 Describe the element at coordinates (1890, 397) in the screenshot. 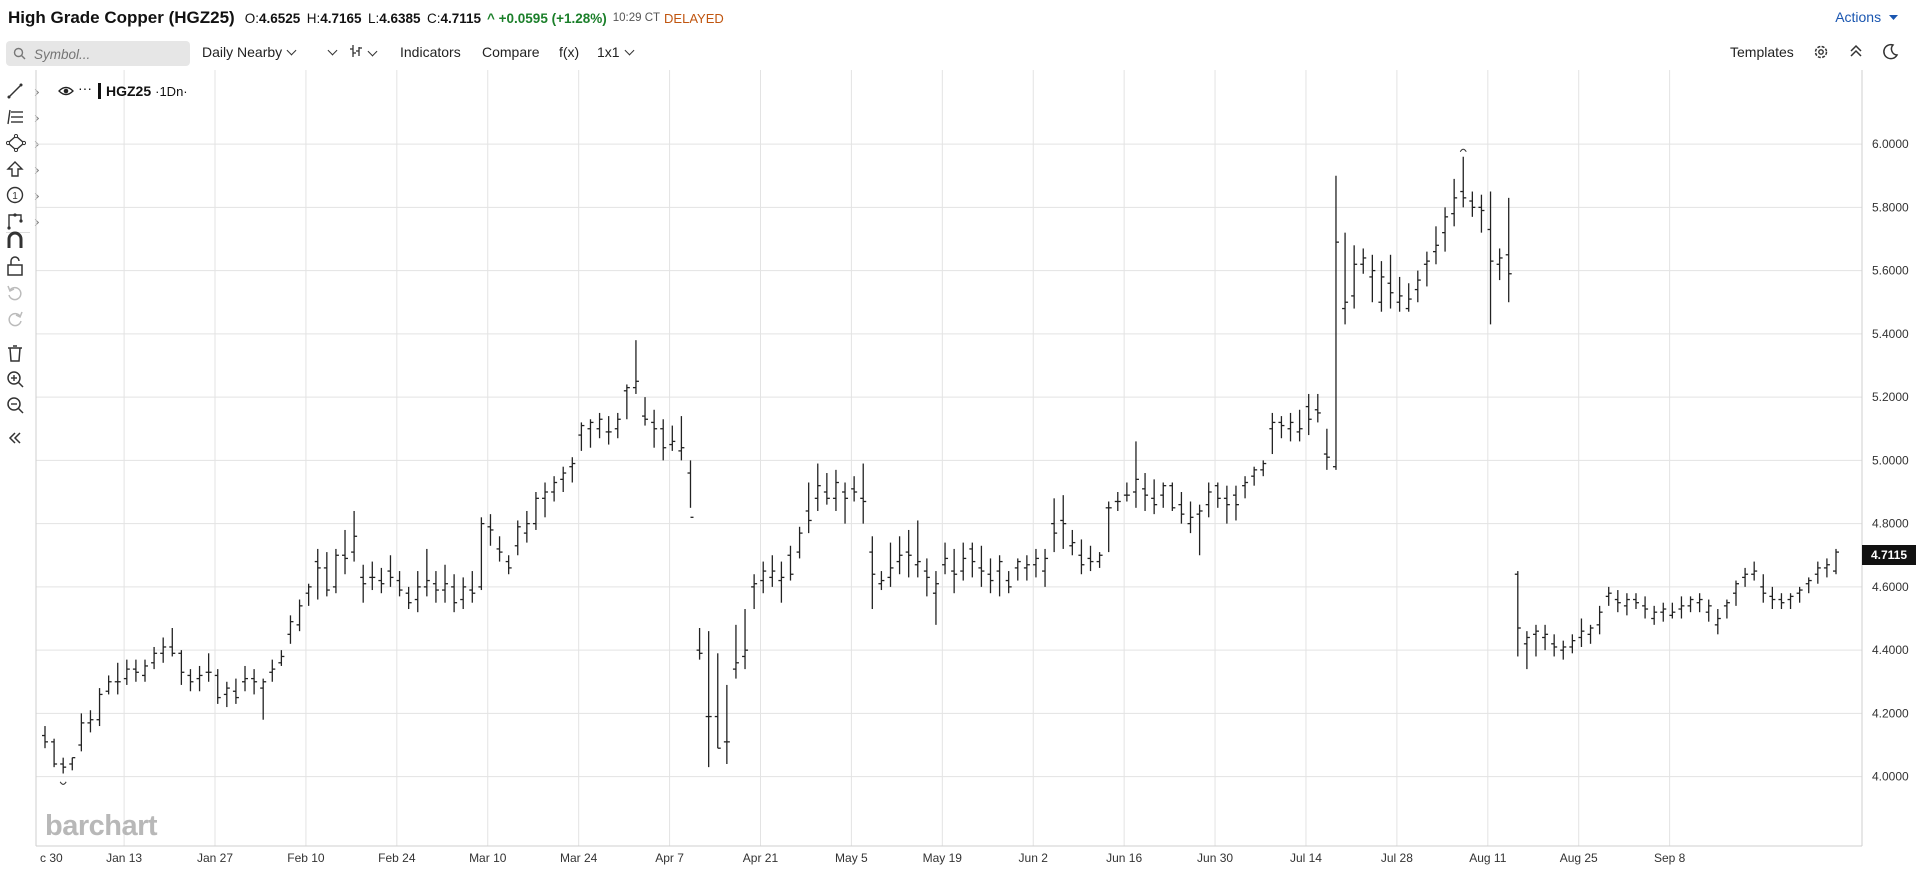

I see `y-tick-label: 5.2000` at that location.